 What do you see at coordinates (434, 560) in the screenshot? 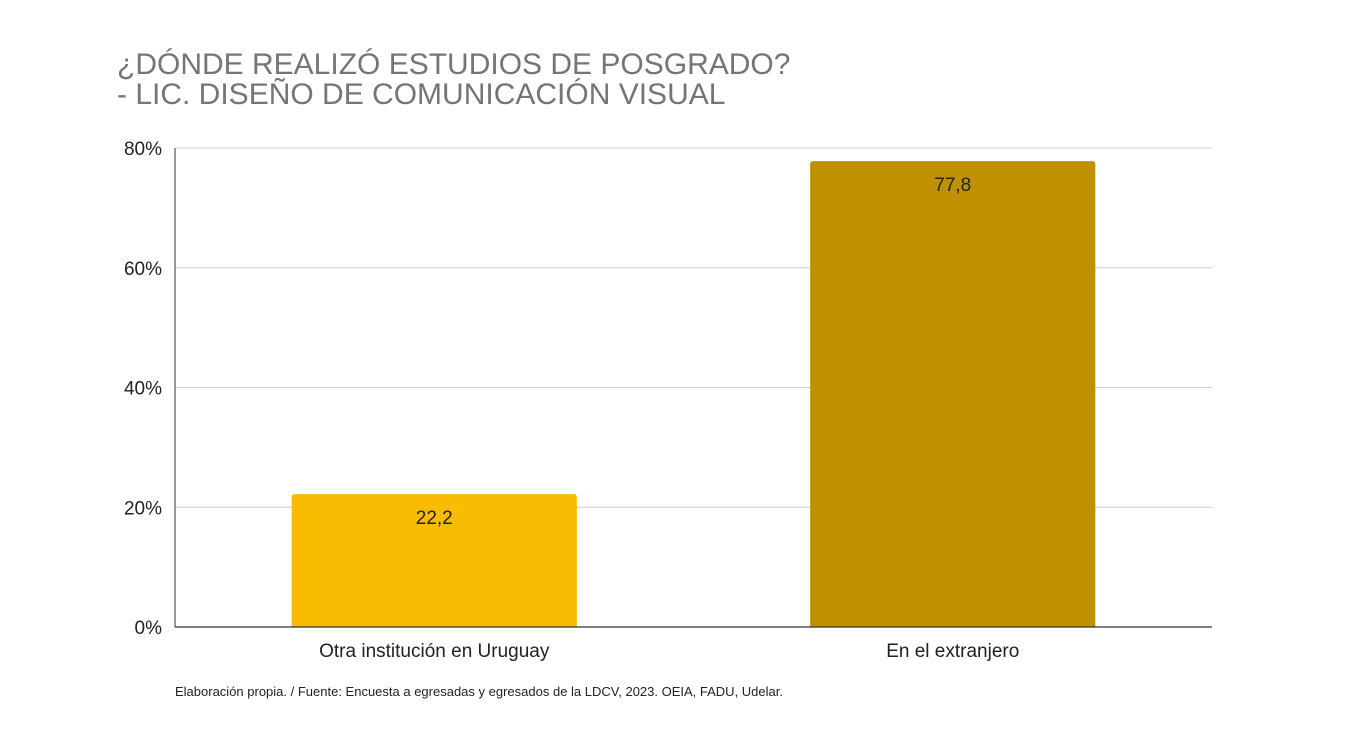
I see `bar-otra-institucion` at bounding box center [434, 560].